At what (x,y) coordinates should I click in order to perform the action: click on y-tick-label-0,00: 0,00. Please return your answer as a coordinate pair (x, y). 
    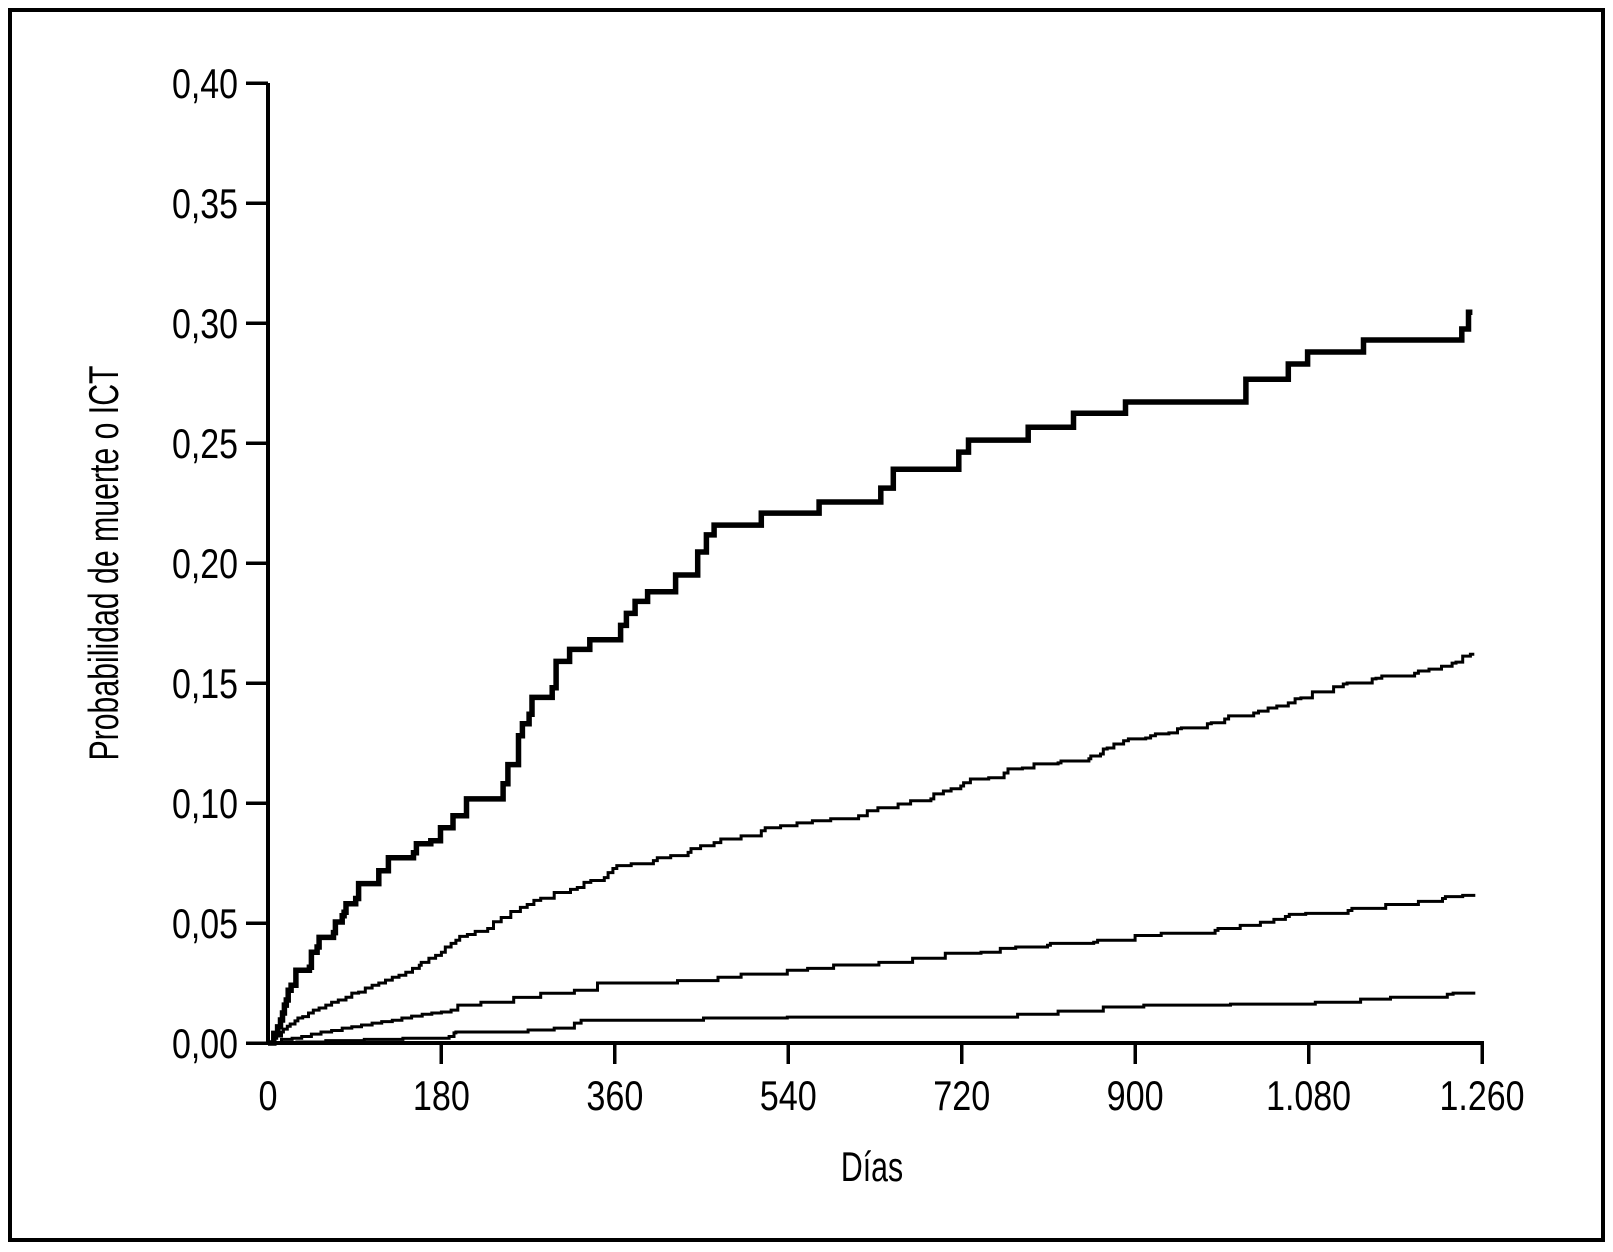
    Looking at the image, I should click on (205, 1043).